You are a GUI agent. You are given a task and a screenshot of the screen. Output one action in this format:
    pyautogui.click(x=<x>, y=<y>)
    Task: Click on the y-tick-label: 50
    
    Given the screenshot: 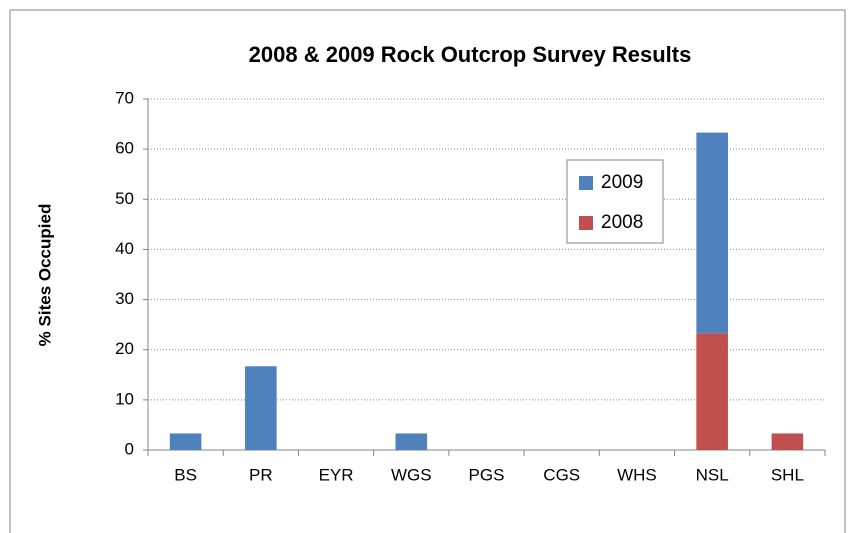 What is the action you would take?
    pyautogui.click(x=124, y=198)
    